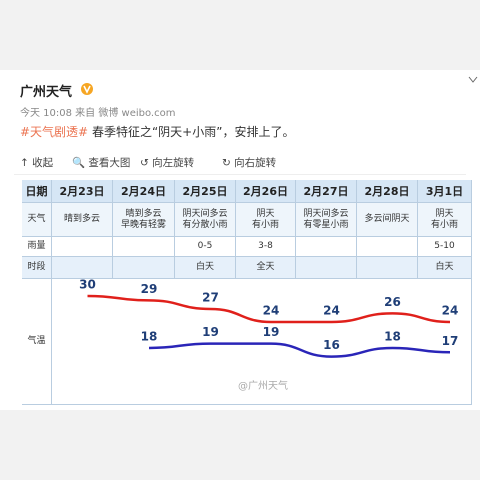 This screenshot has width=480, height=480. Describe the element at coordinates (210, 297) in the screenshot. I see `high-label: 27` at that location.